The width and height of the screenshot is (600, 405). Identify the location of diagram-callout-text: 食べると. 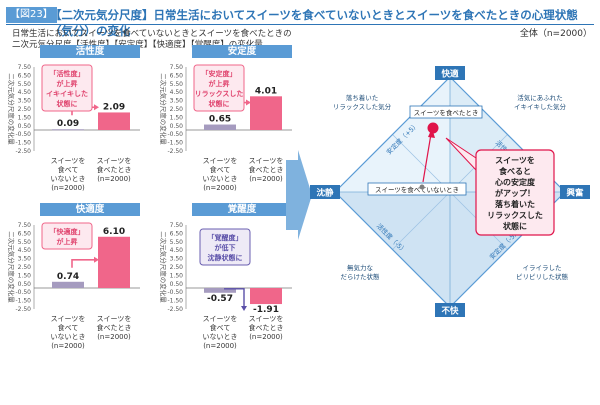
(515, 171).